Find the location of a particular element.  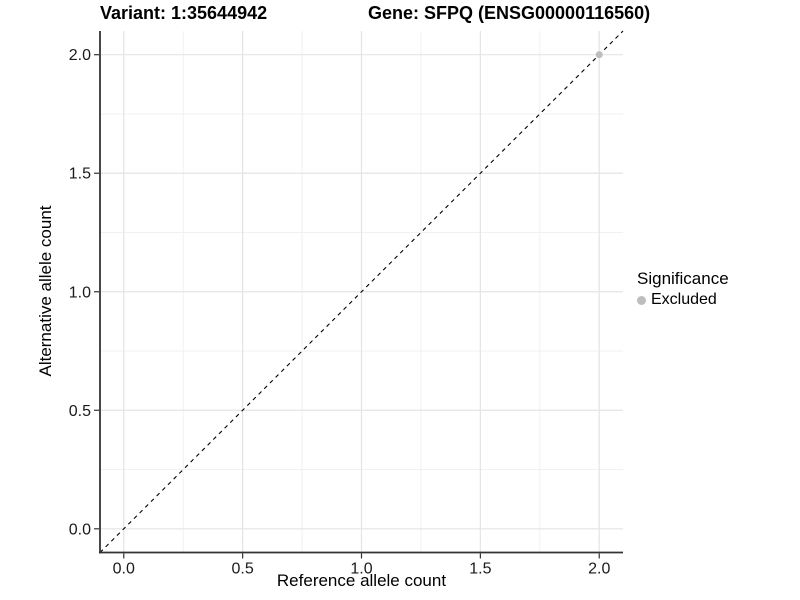

y-tick-label: 2.0 is located at coordinates (80, 55).